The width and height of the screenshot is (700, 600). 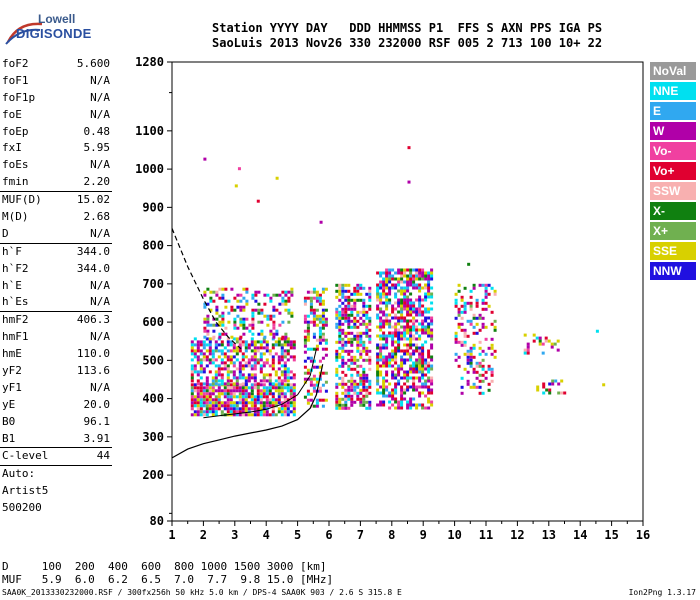 I want to click on x-tick-label: 16, so click(x=643, y=535).